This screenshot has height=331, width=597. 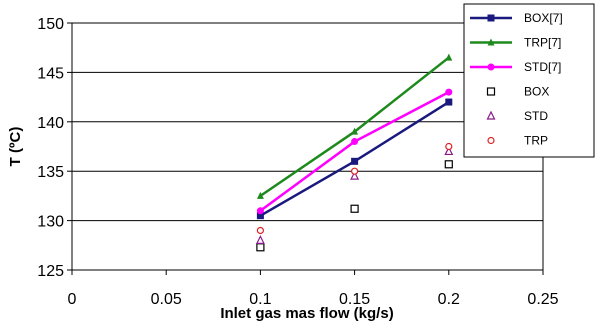 What do you see at coordinates (72, 299) in the screenshot?
I see `x-tick-label: 0` at bounding box center [72, 299].